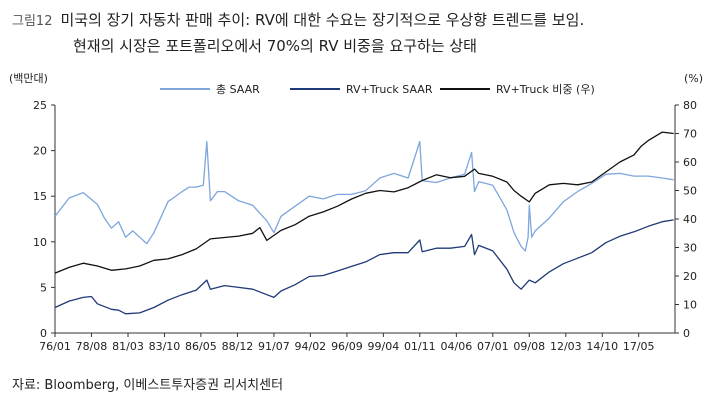 The height and width of the screenshot is (412, 720). I want to click on y-right-tick-label: 40, so click(690, 219).